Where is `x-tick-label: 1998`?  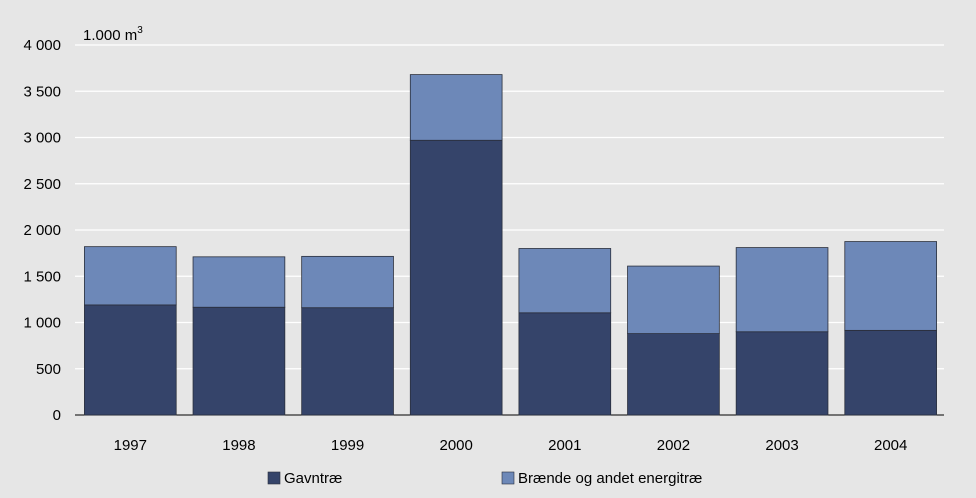
x-tick-label: 1998 is located at coordinates (238, 445).